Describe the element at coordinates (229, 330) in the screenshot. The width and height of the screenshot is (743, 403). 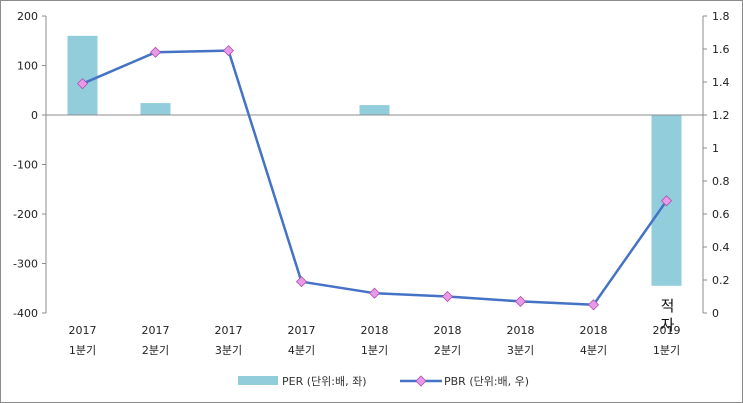
I see `category-year-2: 2017` at that location.